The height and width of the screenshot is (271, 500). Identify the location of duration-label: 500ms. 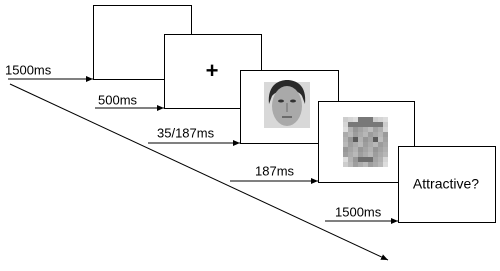
(118, 99).